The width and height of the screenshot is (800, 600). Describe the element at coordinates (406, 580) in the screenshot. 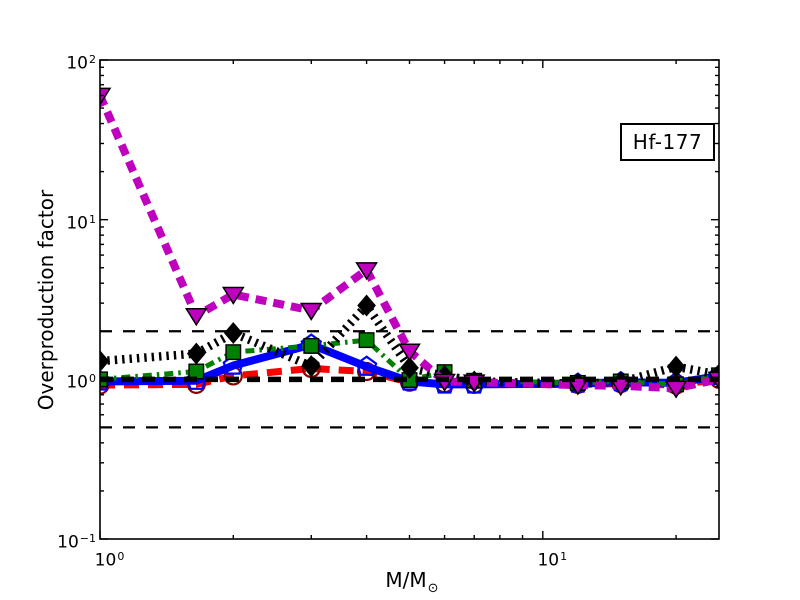

I see `x-axis-label-text: M/M` at that location.